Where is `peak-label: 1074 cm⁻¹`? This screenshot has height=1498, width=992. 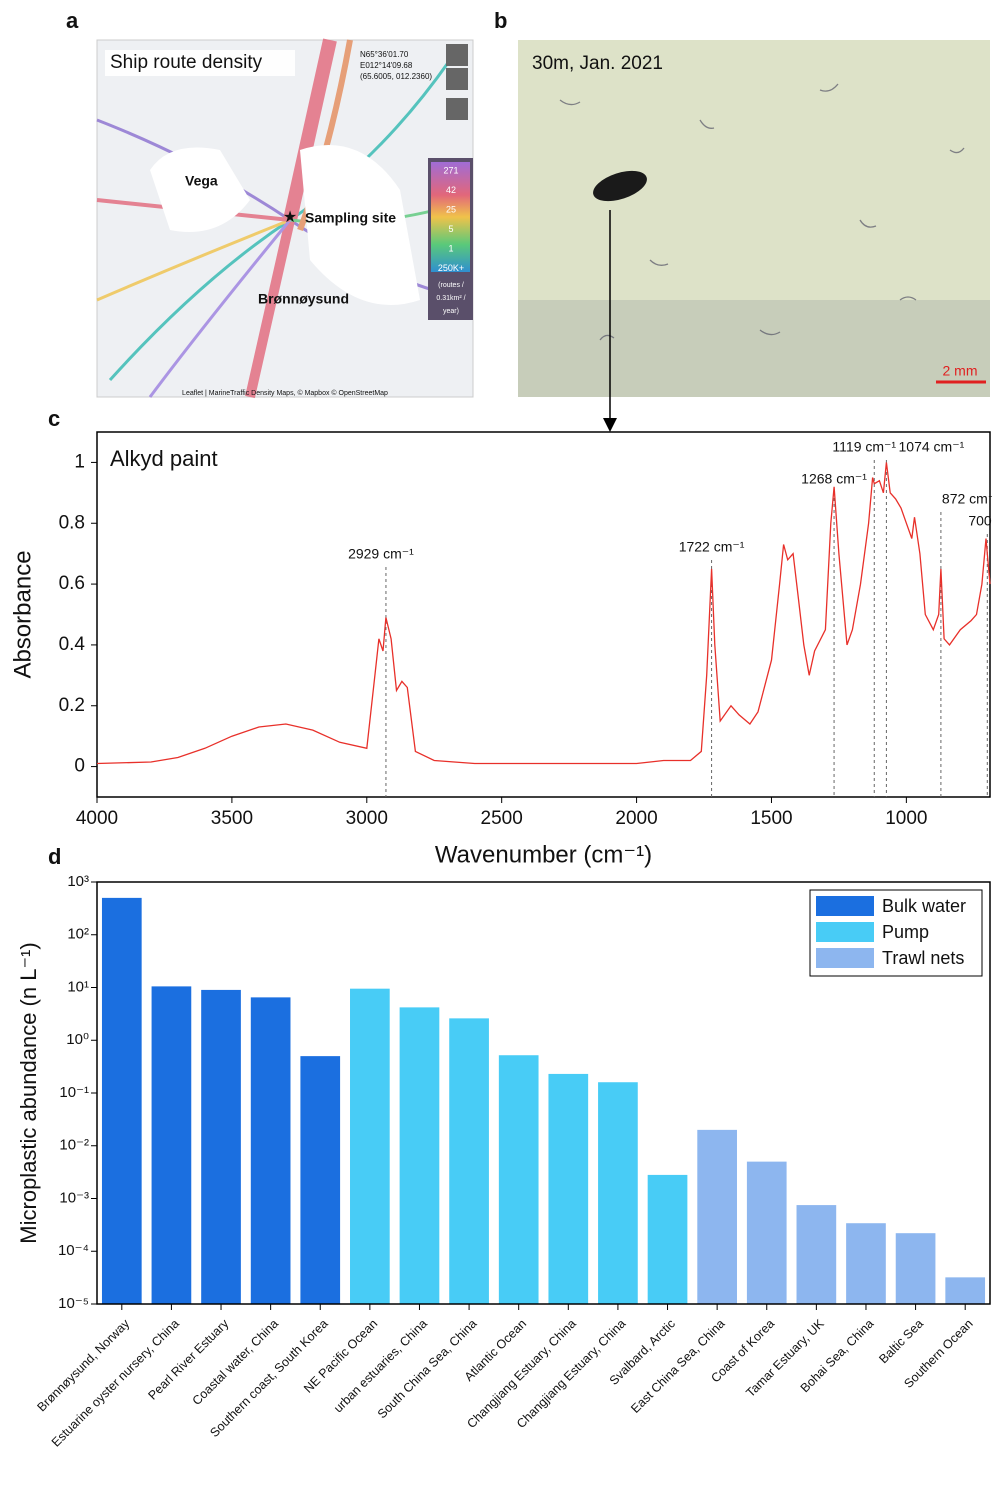 peak-label: 1074 cm⁻¹ is located at coordinates (932, 447).